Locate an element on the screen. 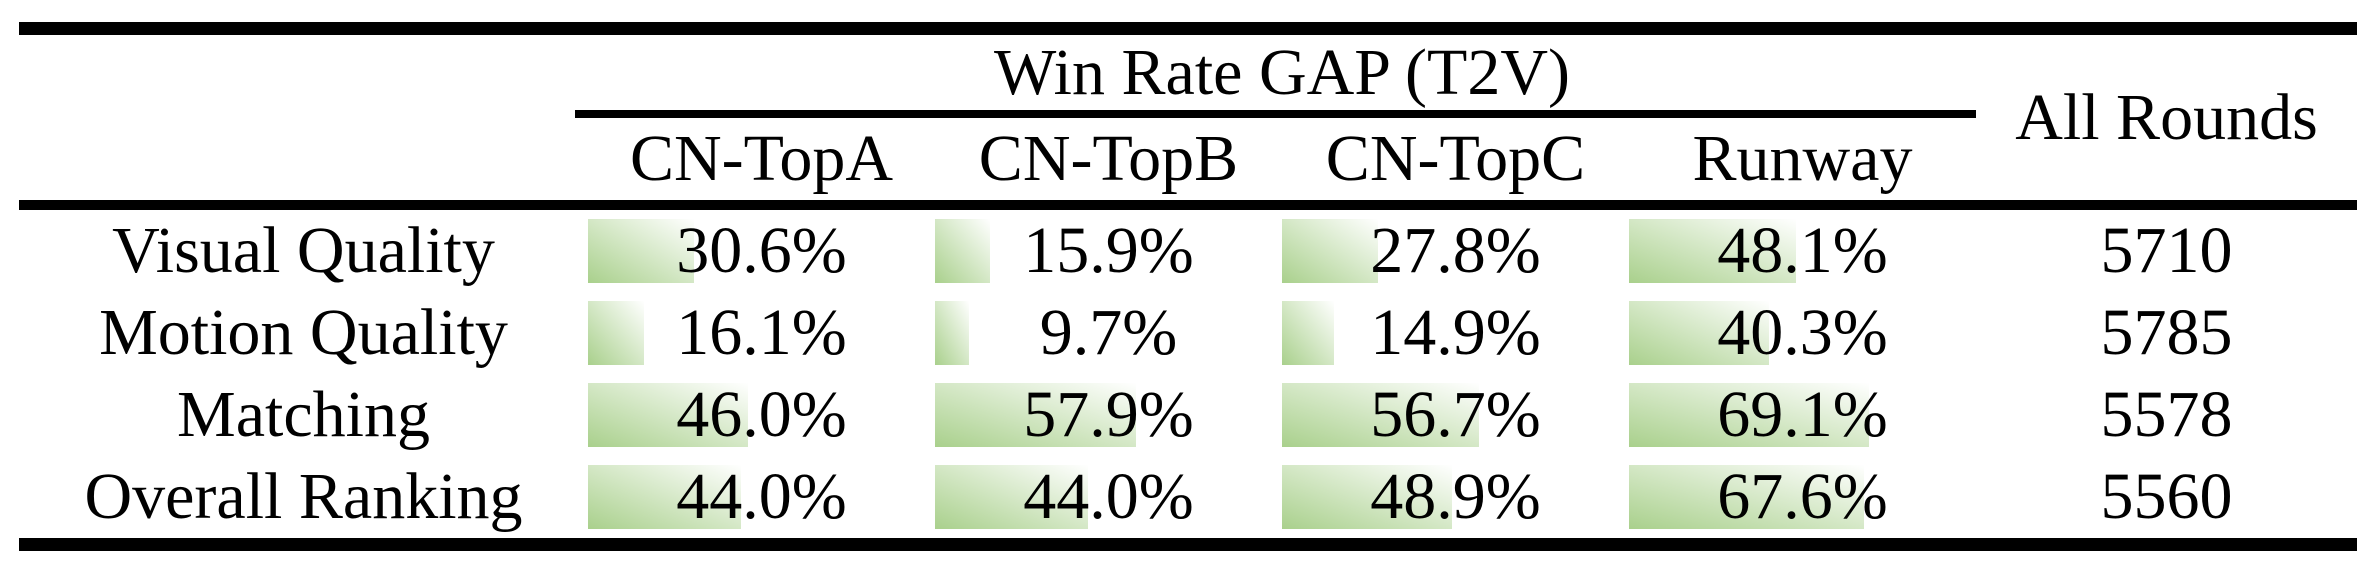 This screenshot has width=2376, height=568. value-cell: 67.6% is located at coordinates (1802, 497).